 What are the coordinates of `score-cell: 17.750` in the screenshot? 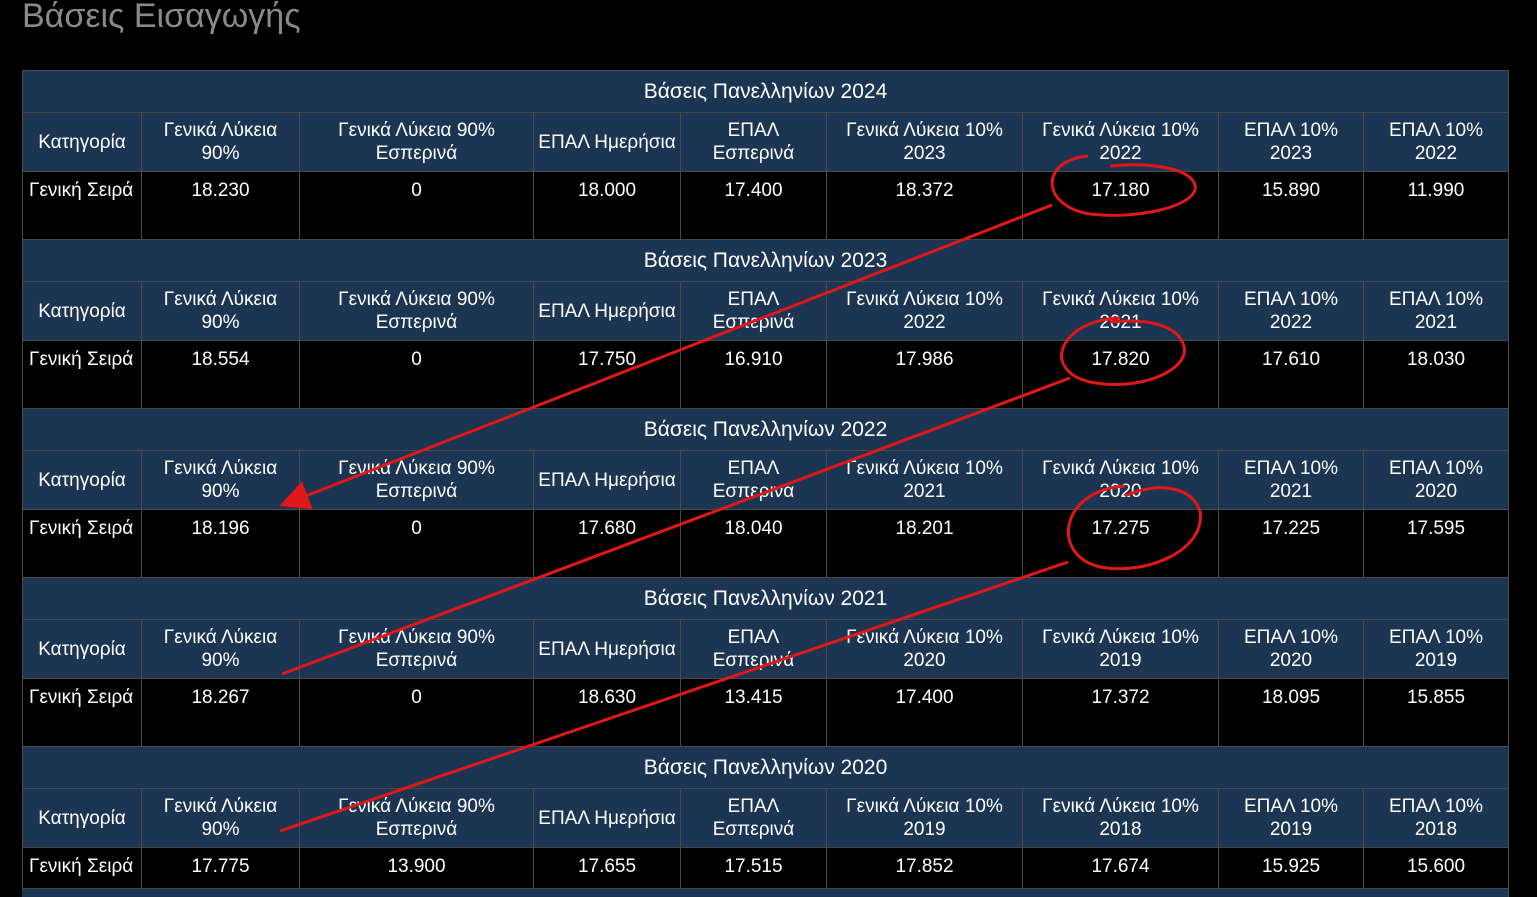 It's located at (607, 374).